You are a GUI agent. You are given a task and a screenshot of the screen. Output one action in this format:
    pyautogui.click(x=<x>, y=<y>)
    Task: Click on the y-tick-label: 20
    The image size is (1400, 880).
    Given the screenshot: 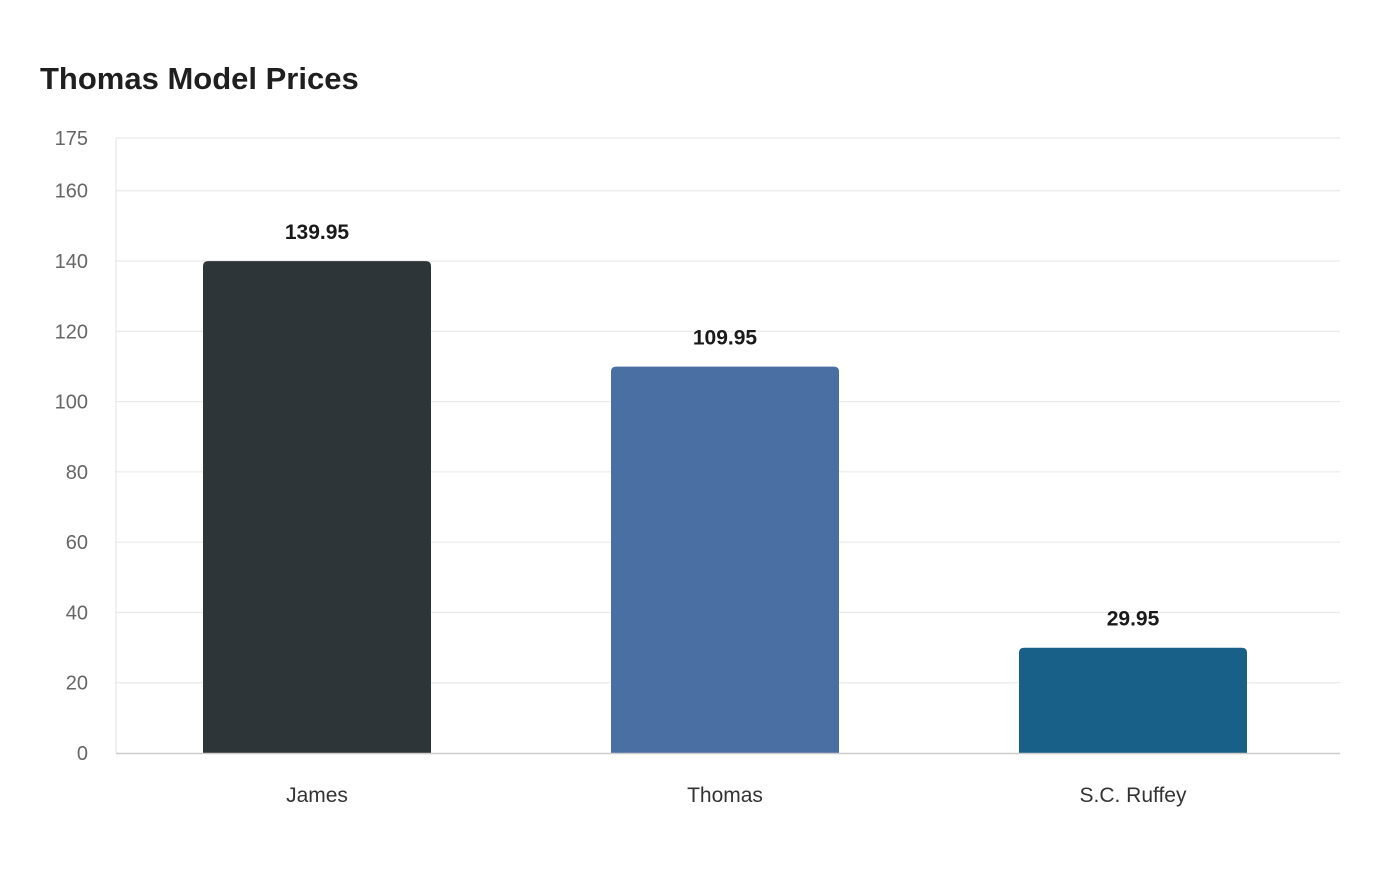 What is the action you would take?
    pyautogui.click(x=77, y=684)
    